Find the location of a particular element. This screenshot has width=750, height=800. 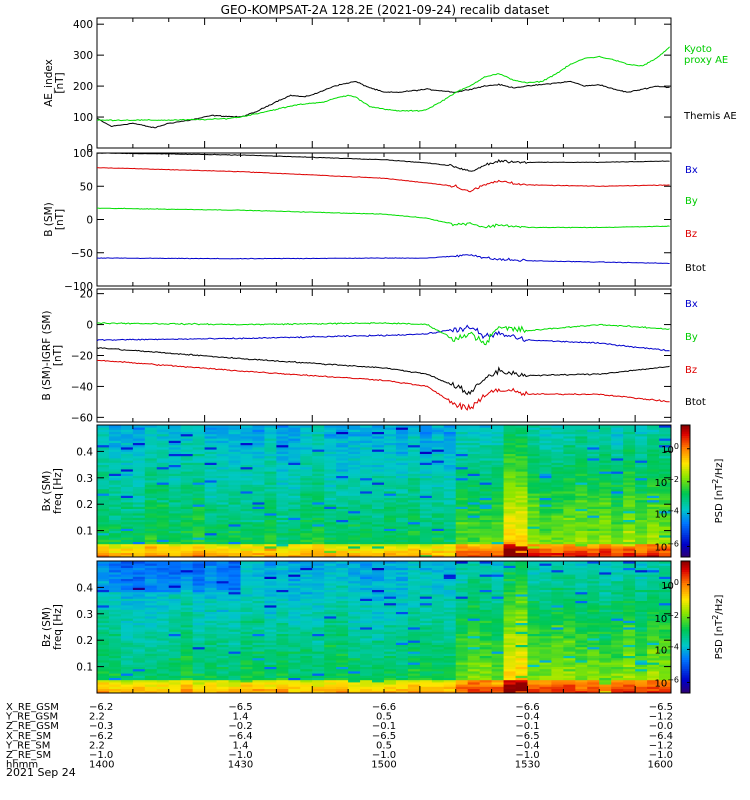

series-line-btot is located at coordinates (383, 371).